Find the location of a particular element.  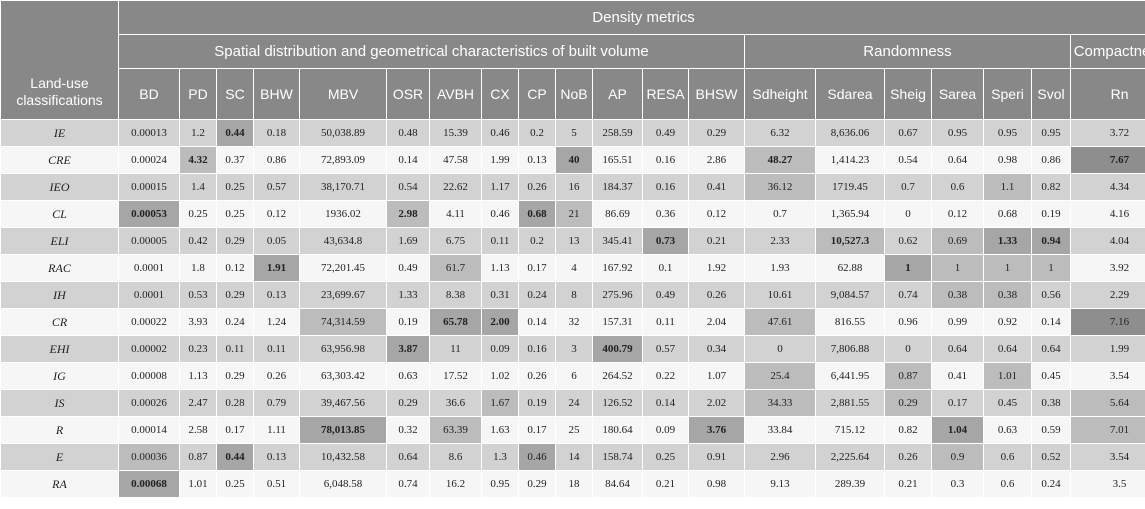

table-cell: 72,893.09 is located at coordinates (343, 160).